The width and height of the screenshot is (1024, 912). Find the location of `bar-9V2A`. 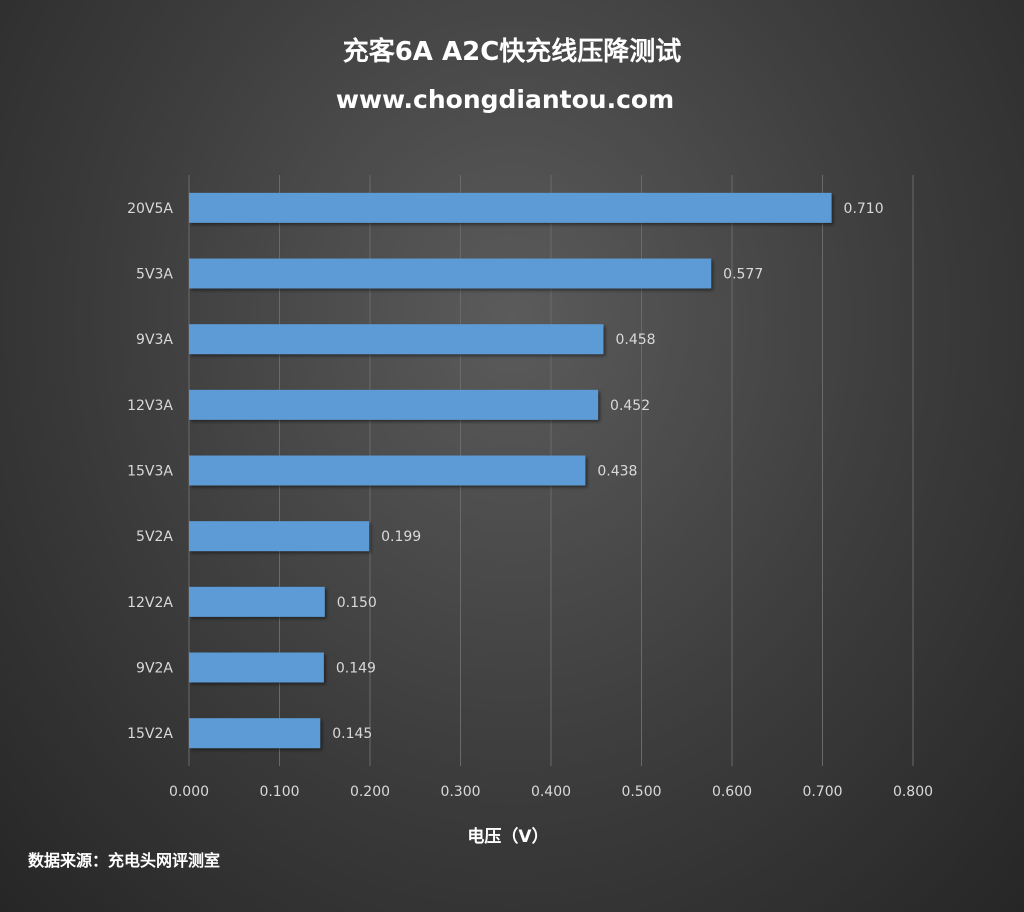

bar-9V2A is located at coordinates (256, 667).